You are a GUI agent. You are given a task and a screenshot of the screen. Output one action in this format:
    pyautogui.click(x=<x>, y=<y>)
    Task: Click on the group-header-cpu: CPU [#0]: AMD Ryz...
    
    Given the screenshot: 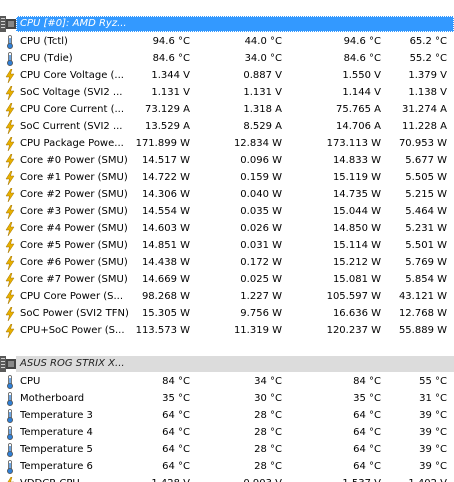 What is the action you would take?
    pyautogui.click(x=227, y=24)
    